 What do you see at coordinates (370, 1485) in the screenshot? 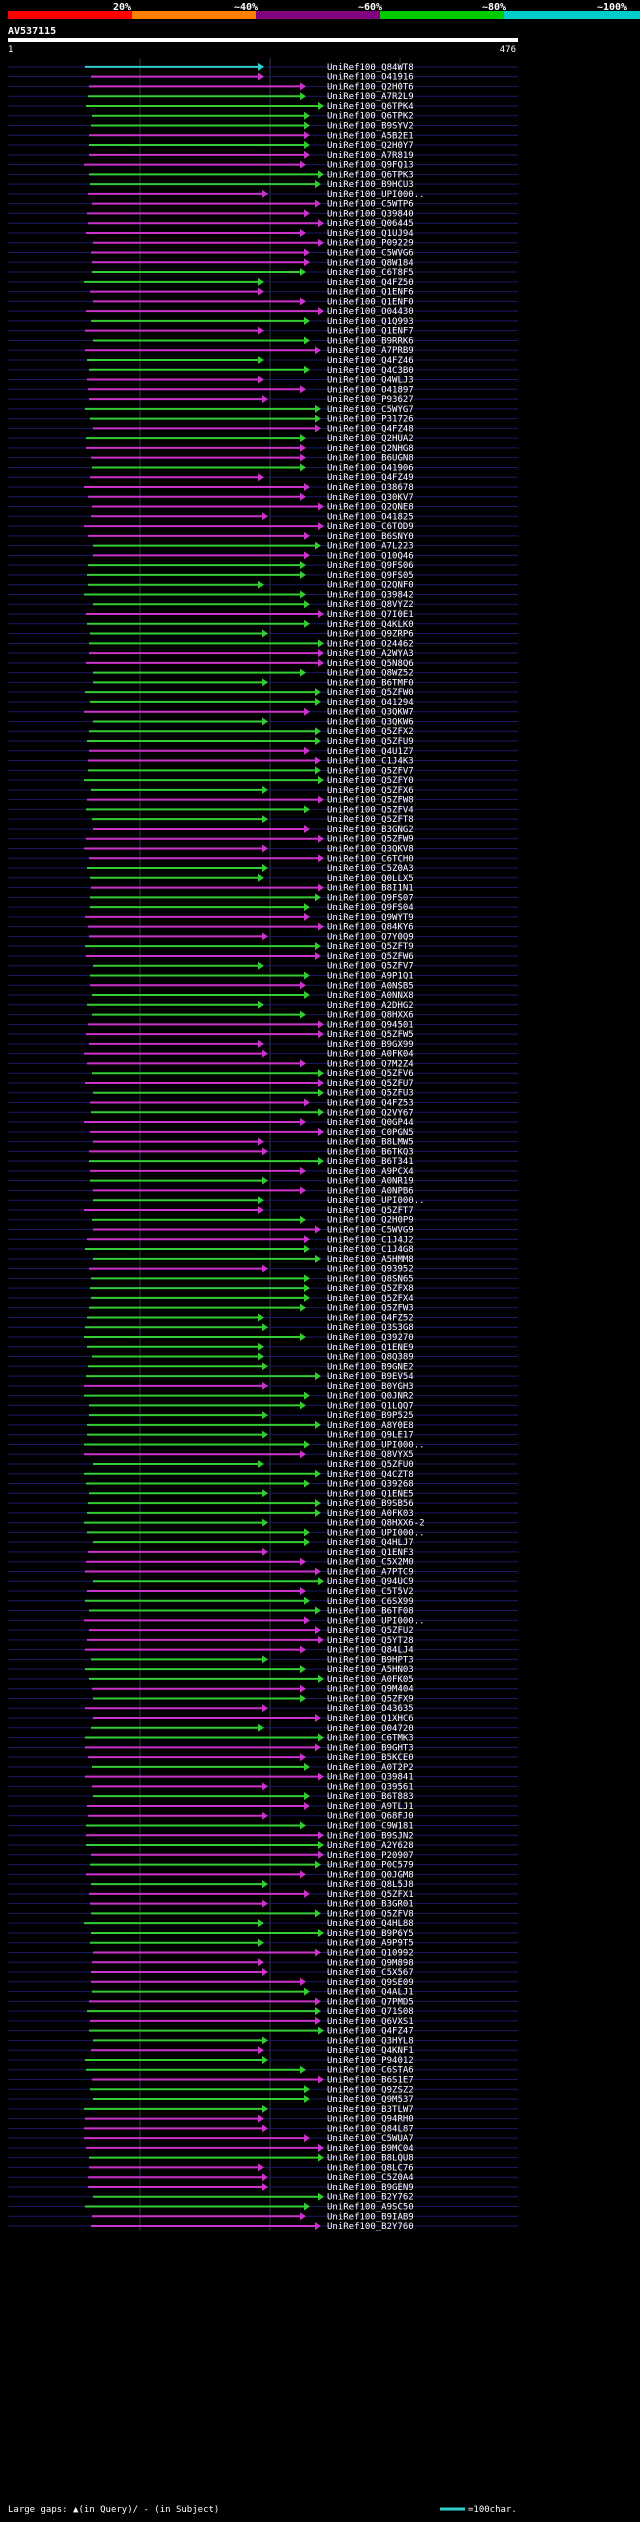
I see `hit-label: UniRef100_Q39268` at bounding box center [370, 1485].